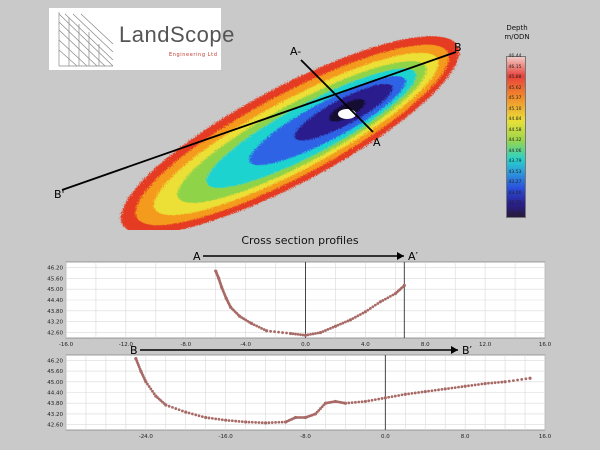 This screenshot has width=600, height=450. Describe the element at coordinates (347, 114) in the screenshot. I see `island` at that location.